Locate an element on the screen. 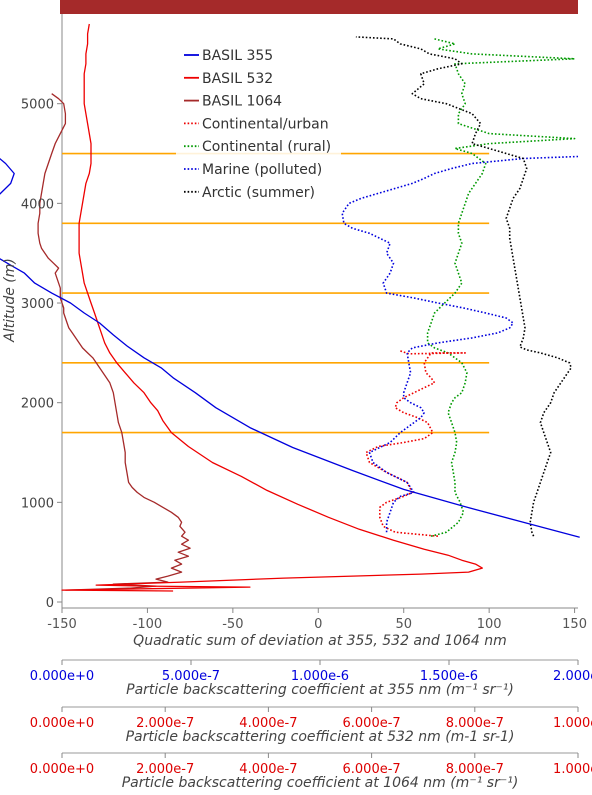  x-tick-label: -50 is located at coordinates (232, 624).